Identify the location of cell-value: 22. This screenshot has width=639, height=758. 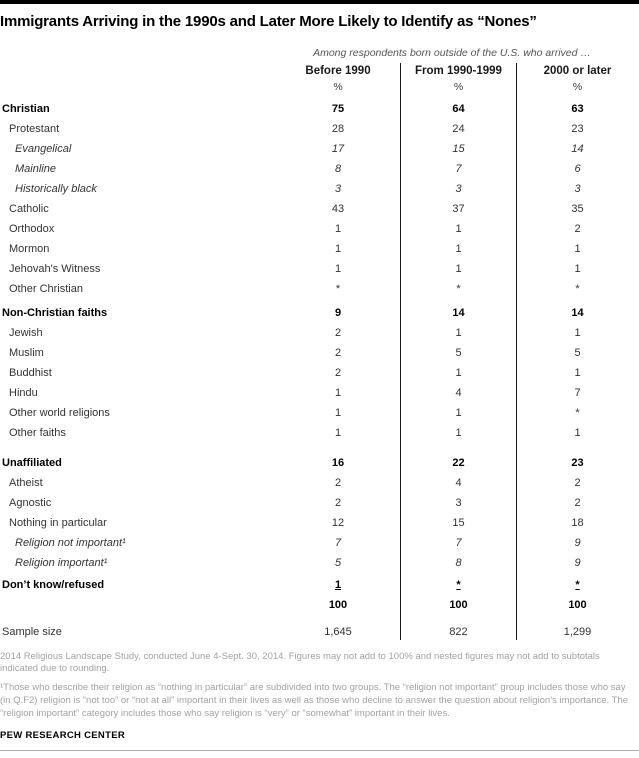
(458, 463).